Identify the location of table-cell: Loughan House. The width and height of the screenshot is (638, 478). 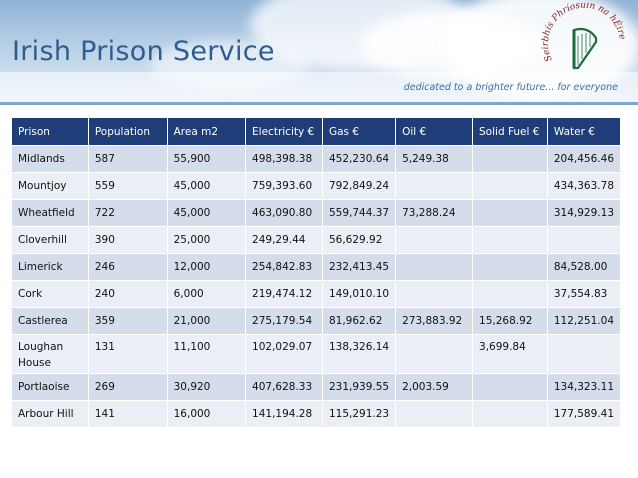
(50, 354).